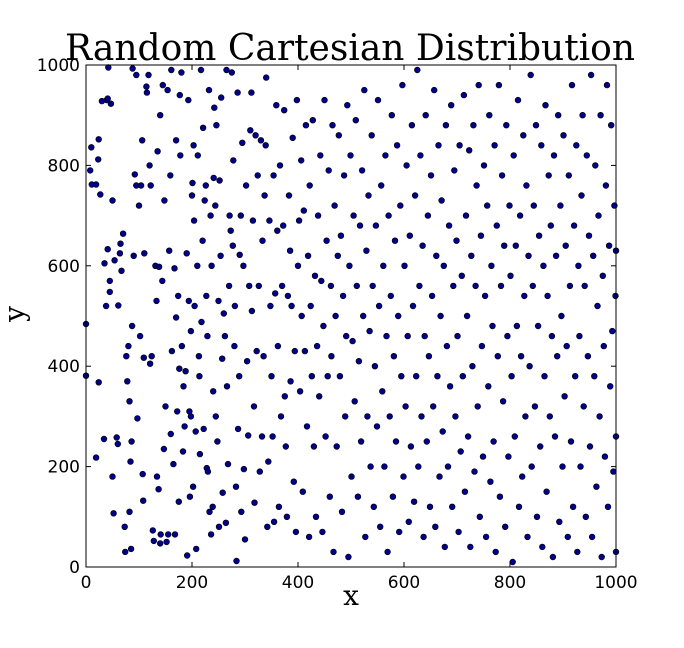 The image size is (684, 648). Describe the element at coordinates (74, 568) in the screenshot. I see `y-tick-label: 0` at that location.